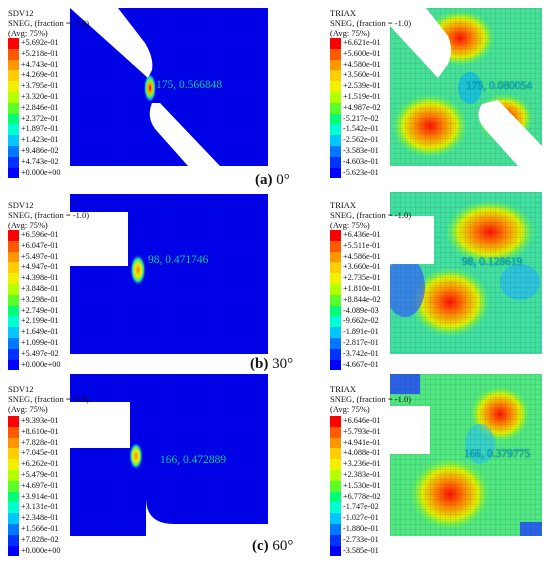  I want to click on legend-entry: +1.530e-01, so click(360, 486).